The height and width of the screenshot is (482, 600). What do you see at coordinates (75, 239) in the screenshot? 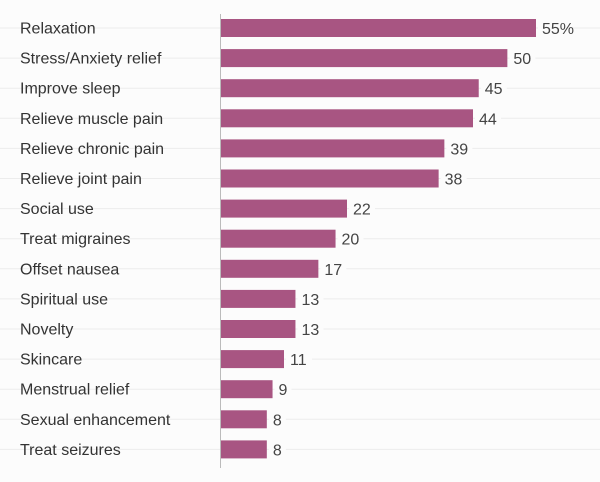
I see `category-label: Treat migraines` at bounding box center [75, 239].